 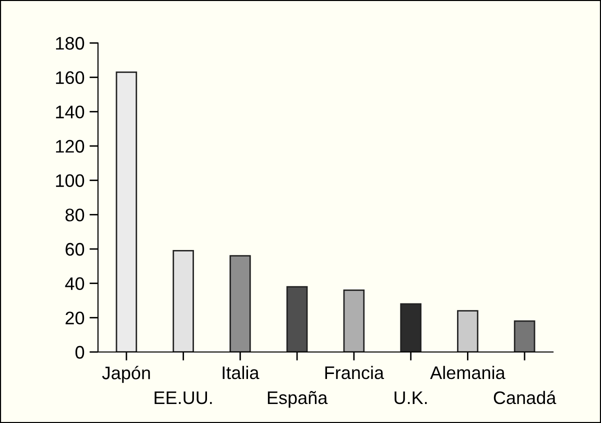 What do you see at coordinates (70, 181) in the screenshot?
I see `y-tick-label: 100` at bounding box center [70, 181].